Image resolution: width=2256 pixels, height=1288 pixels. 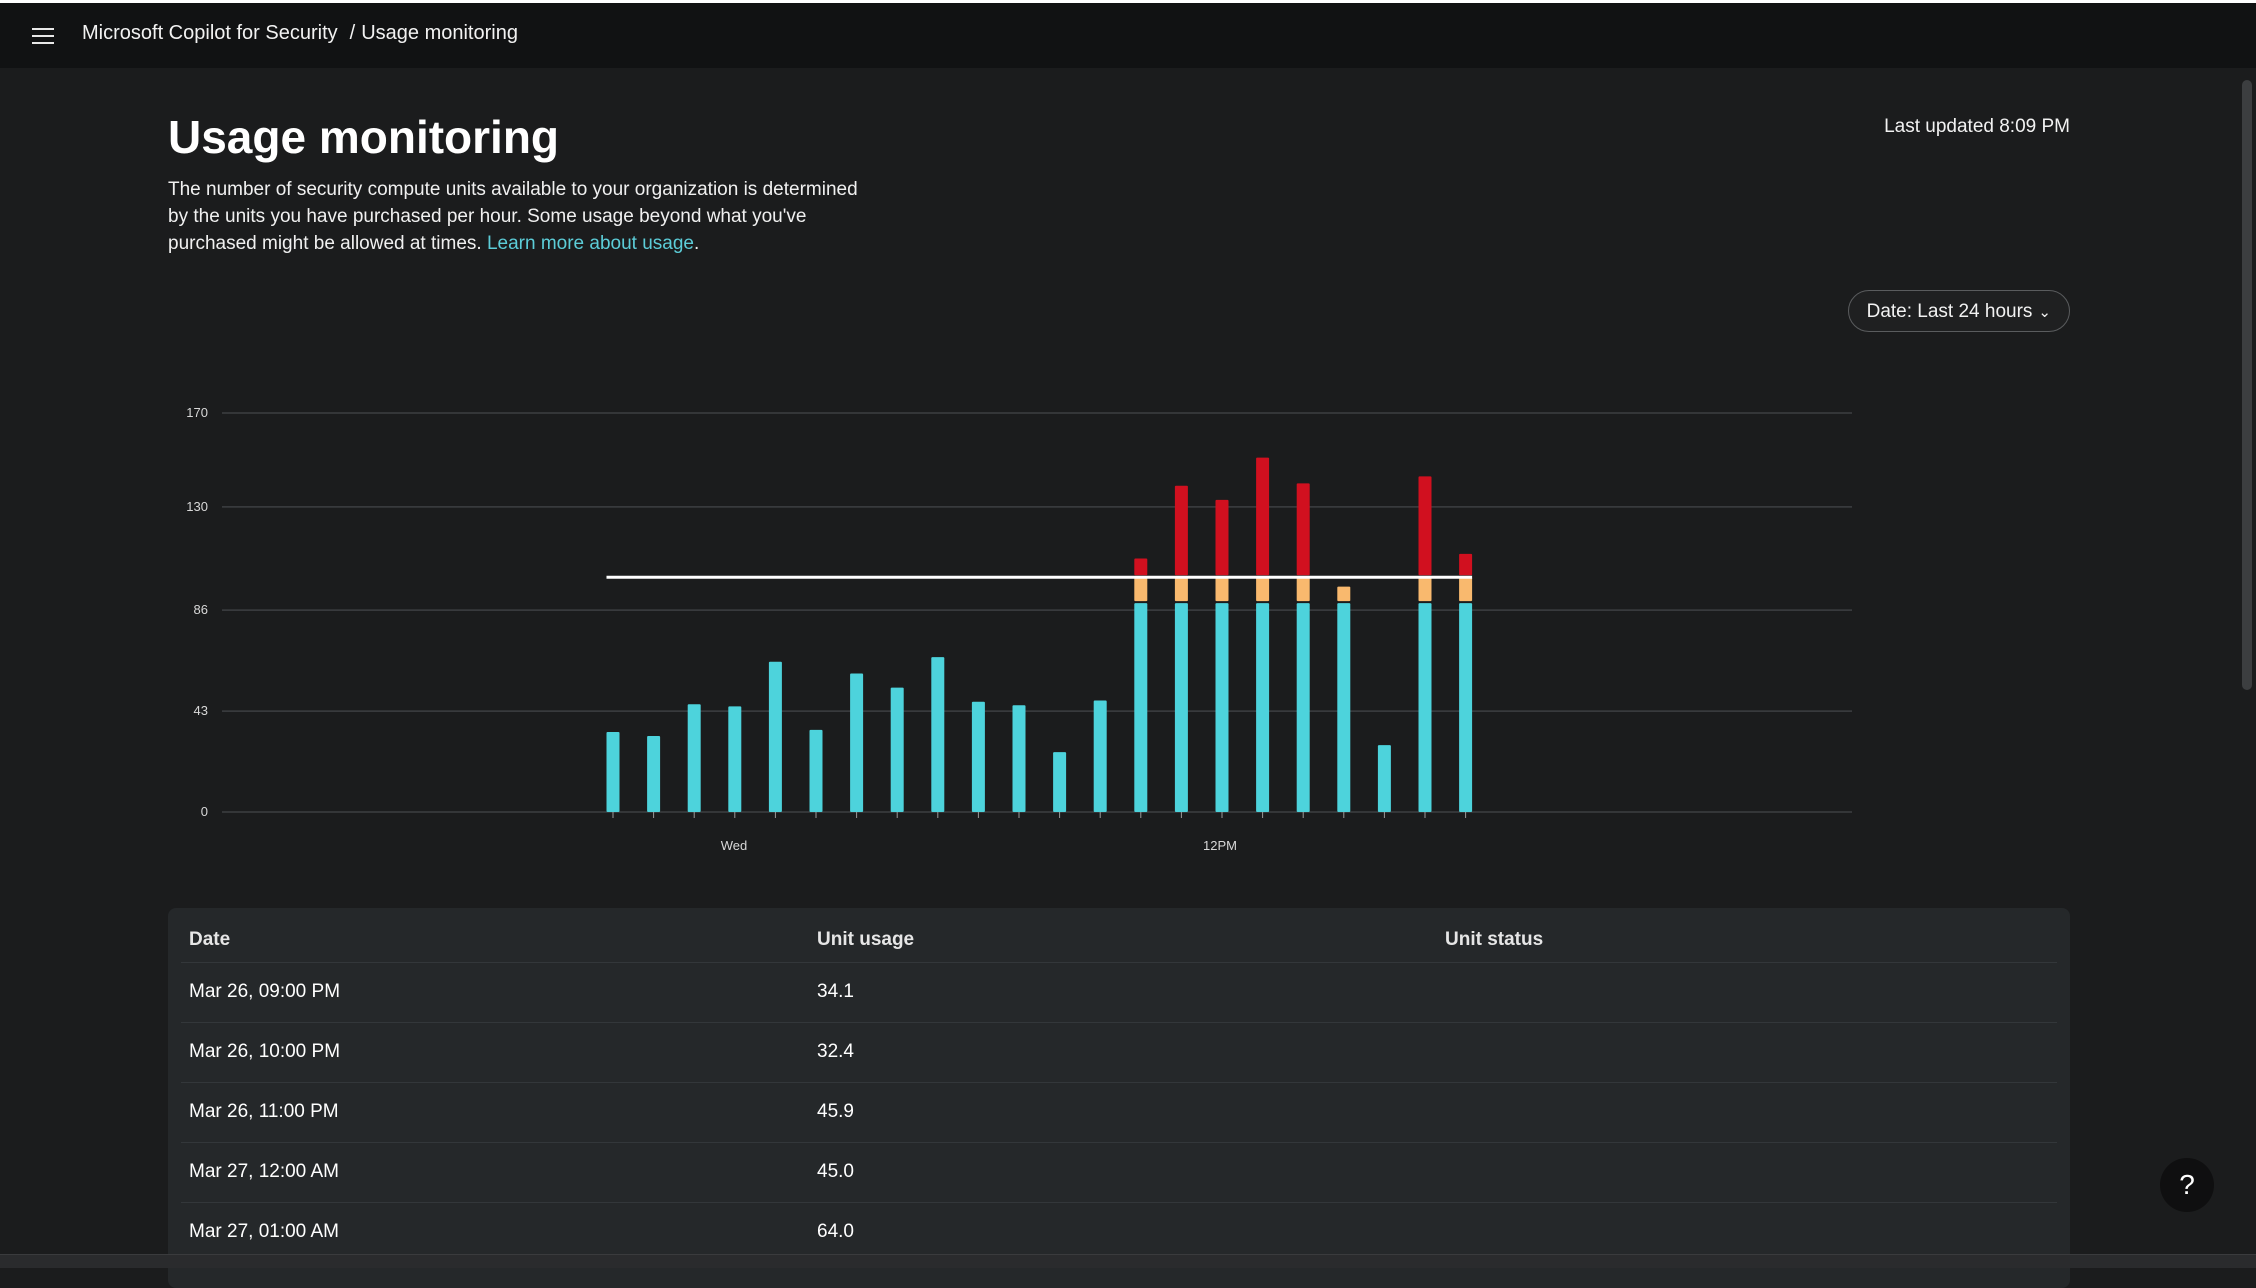 I want to click on y-tick-label: 170, so click(x=197, y=412).